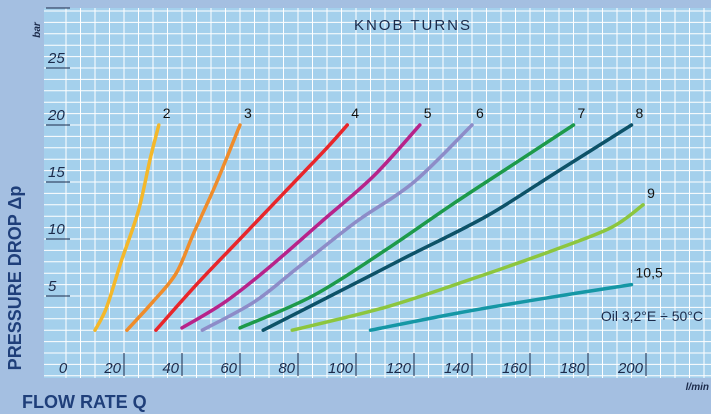  Describe the element at coordinates (697, 387) in the screenshot. I see `x-unit-label: l/min` at that location.